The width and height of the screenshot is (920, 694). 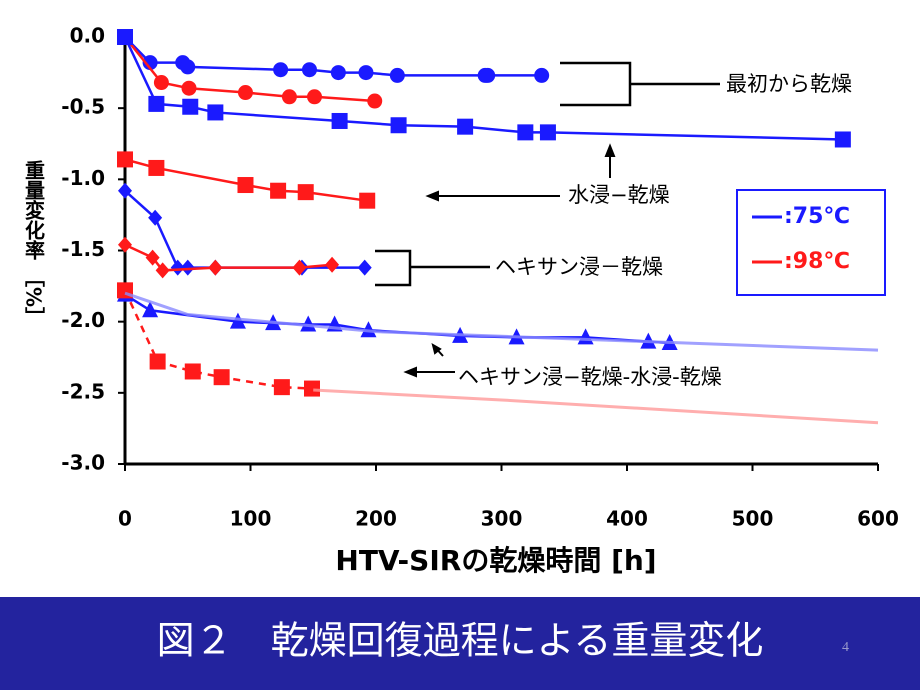 I want to click on x-tick-label: 300, so click(x=502, y=519).